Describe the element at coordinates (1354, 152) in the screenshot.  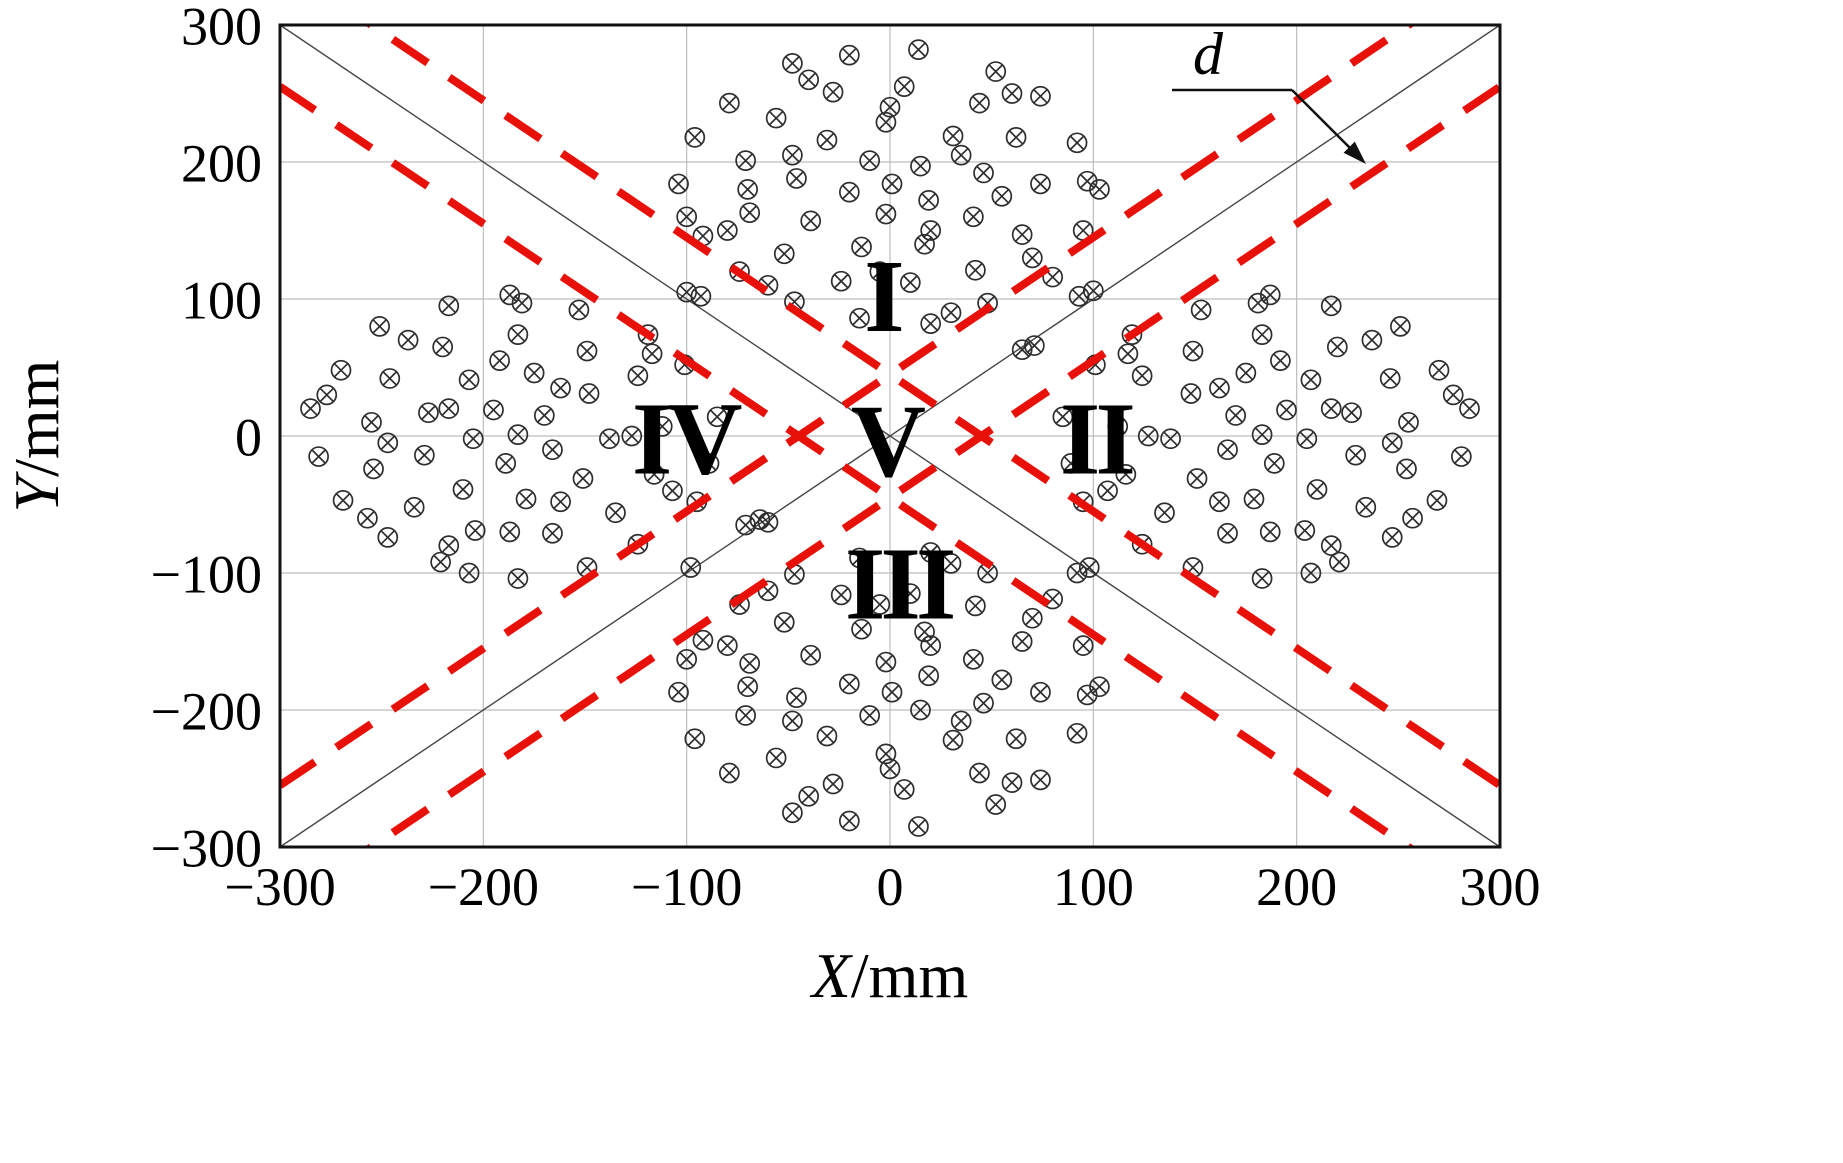
I see `arrowhead-icon` at that location.